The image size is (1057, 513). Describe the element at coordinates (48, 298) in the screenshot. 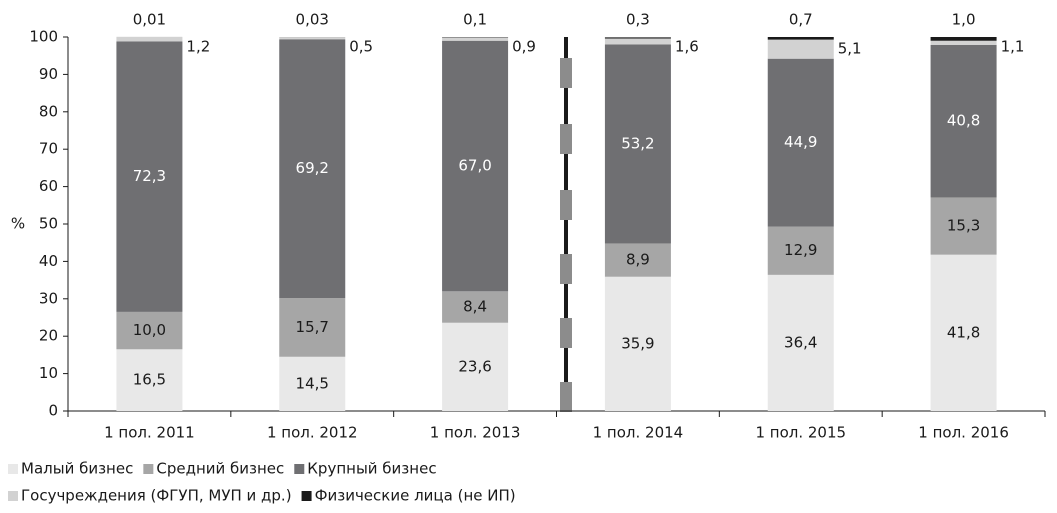

I see `y-tick-label: 30` at that location.